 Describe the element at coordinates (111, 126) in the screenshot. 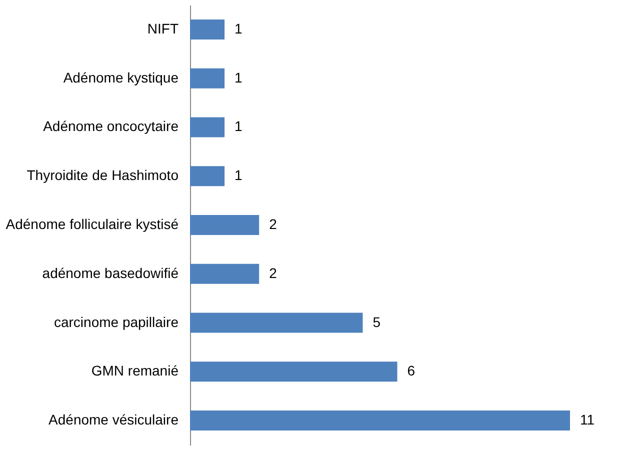

I see `y-tick-label: Adénome oncocytaire` at that location.